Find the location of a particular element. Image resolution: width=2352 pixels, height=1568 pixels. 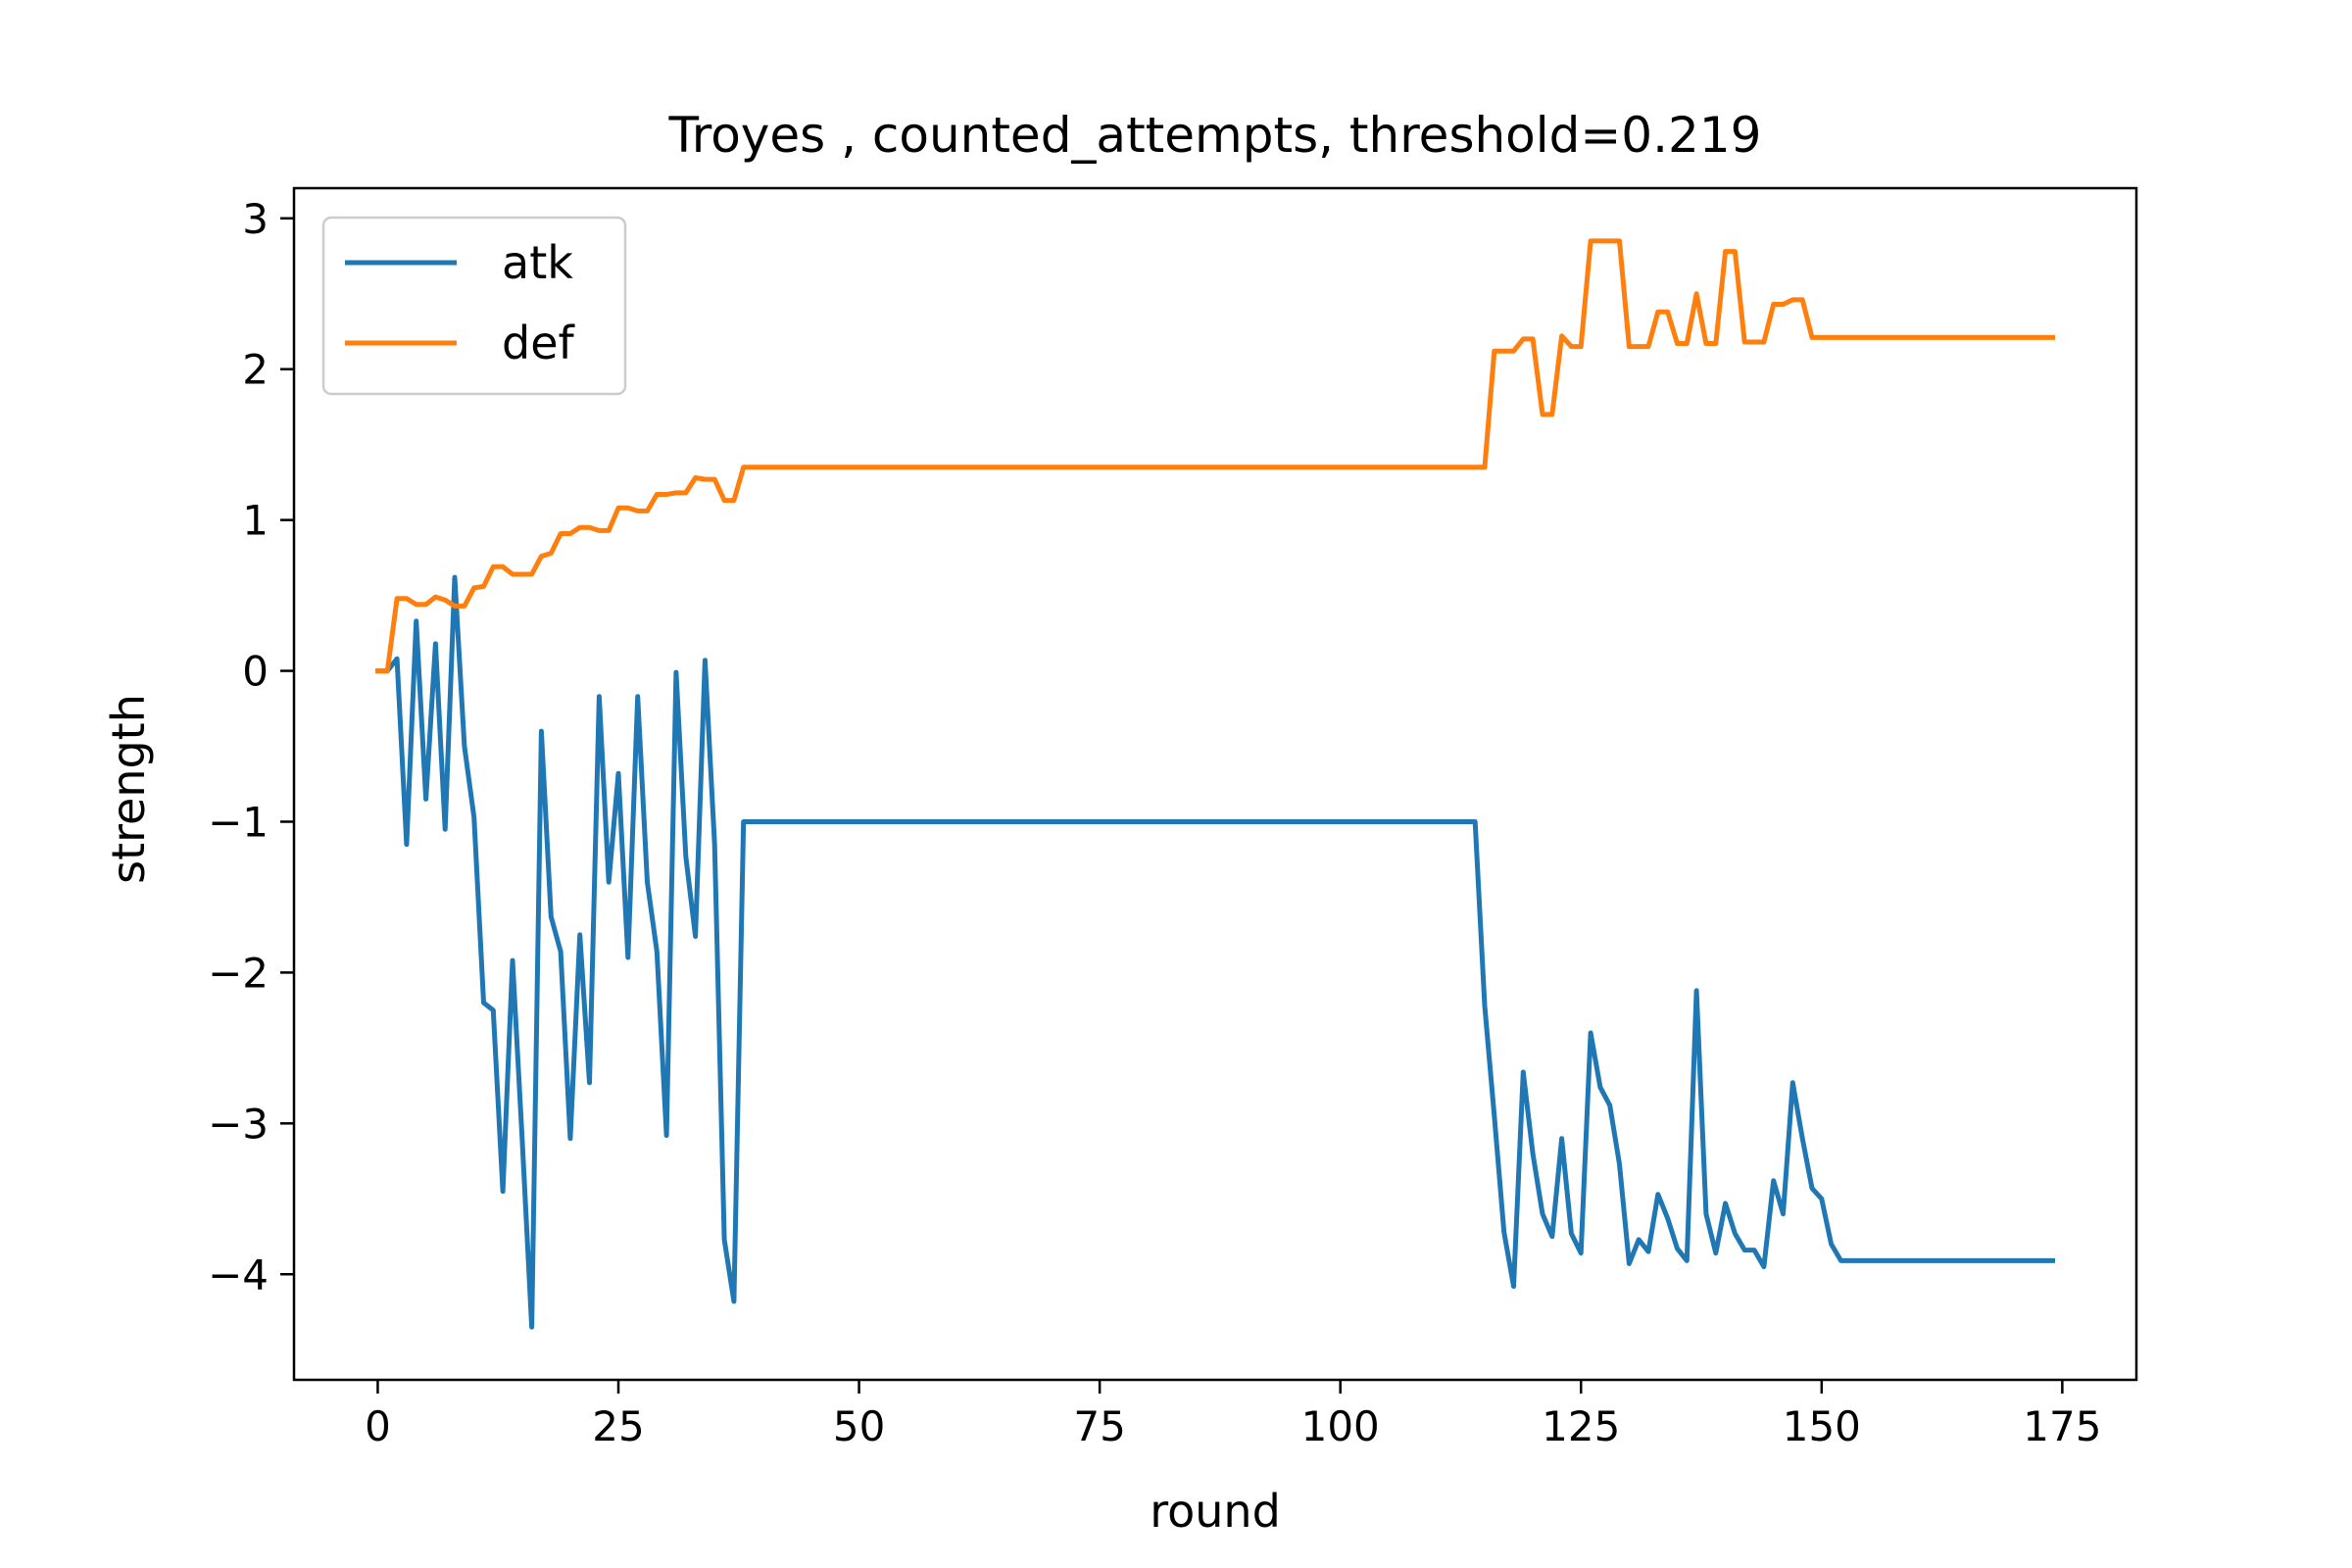

y-tick-label: −3 is located at coordinates (238, 1124).